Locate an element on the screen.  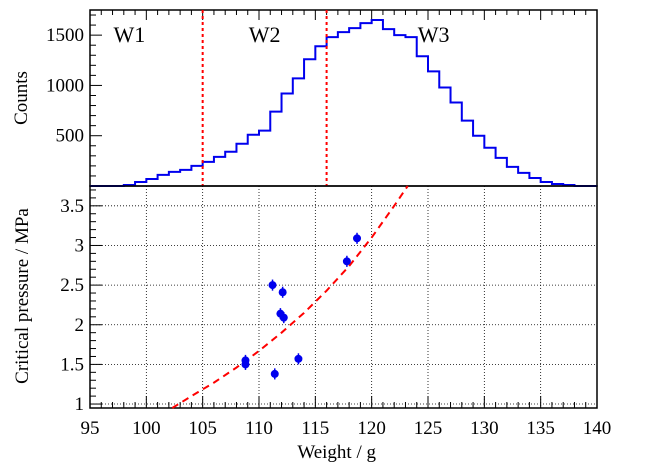
region-label-w2: W2 is located at coordinates (265, 34).